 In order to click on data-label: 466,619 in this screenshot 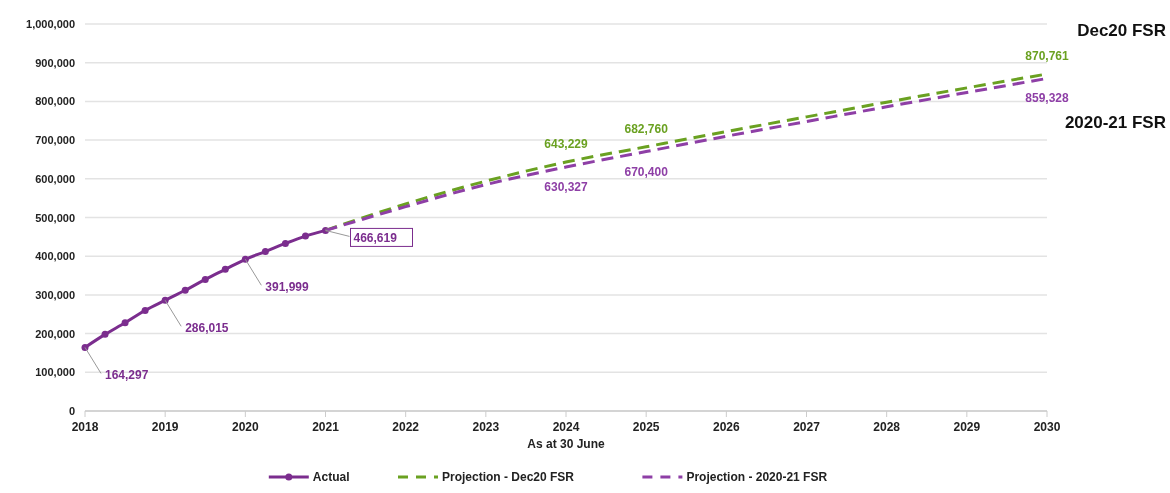, I will do `click(375, 238)`.